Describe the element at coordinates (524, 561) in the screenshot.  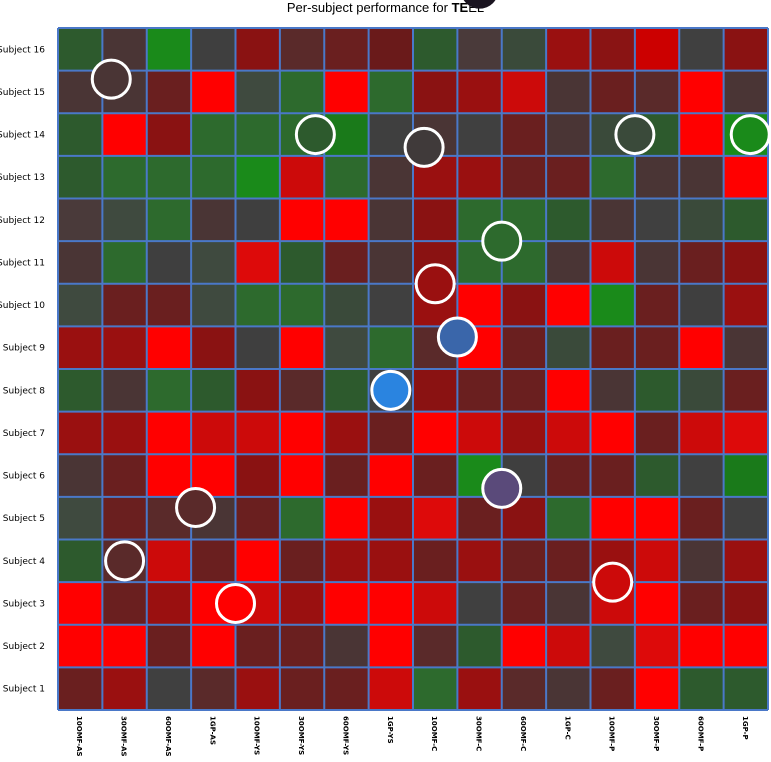
I see `heatmap-cell-r13-c11` at that location.